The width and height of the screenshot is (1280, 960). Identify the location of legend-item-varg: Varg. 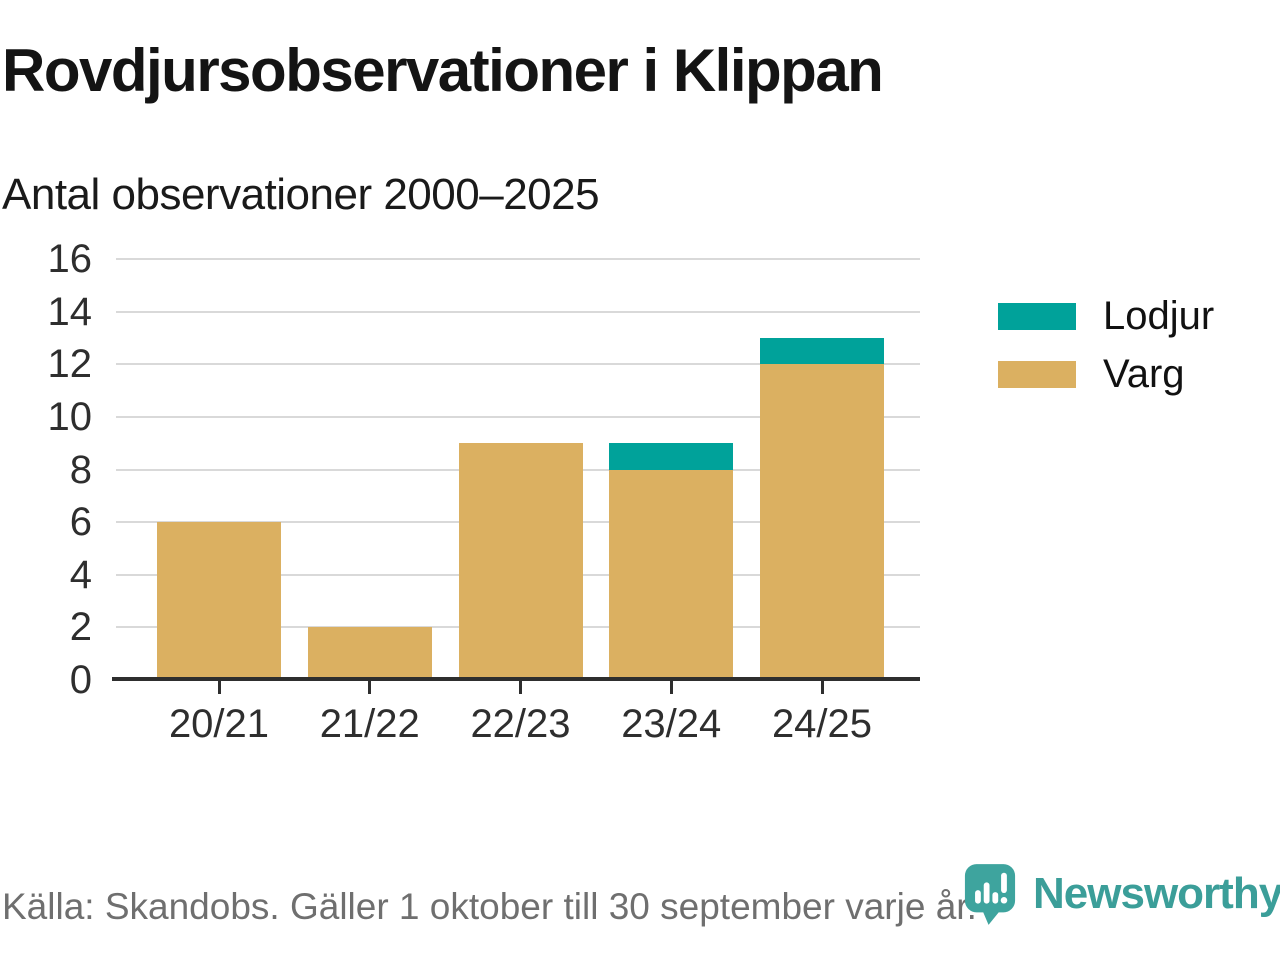
(1106, 373).